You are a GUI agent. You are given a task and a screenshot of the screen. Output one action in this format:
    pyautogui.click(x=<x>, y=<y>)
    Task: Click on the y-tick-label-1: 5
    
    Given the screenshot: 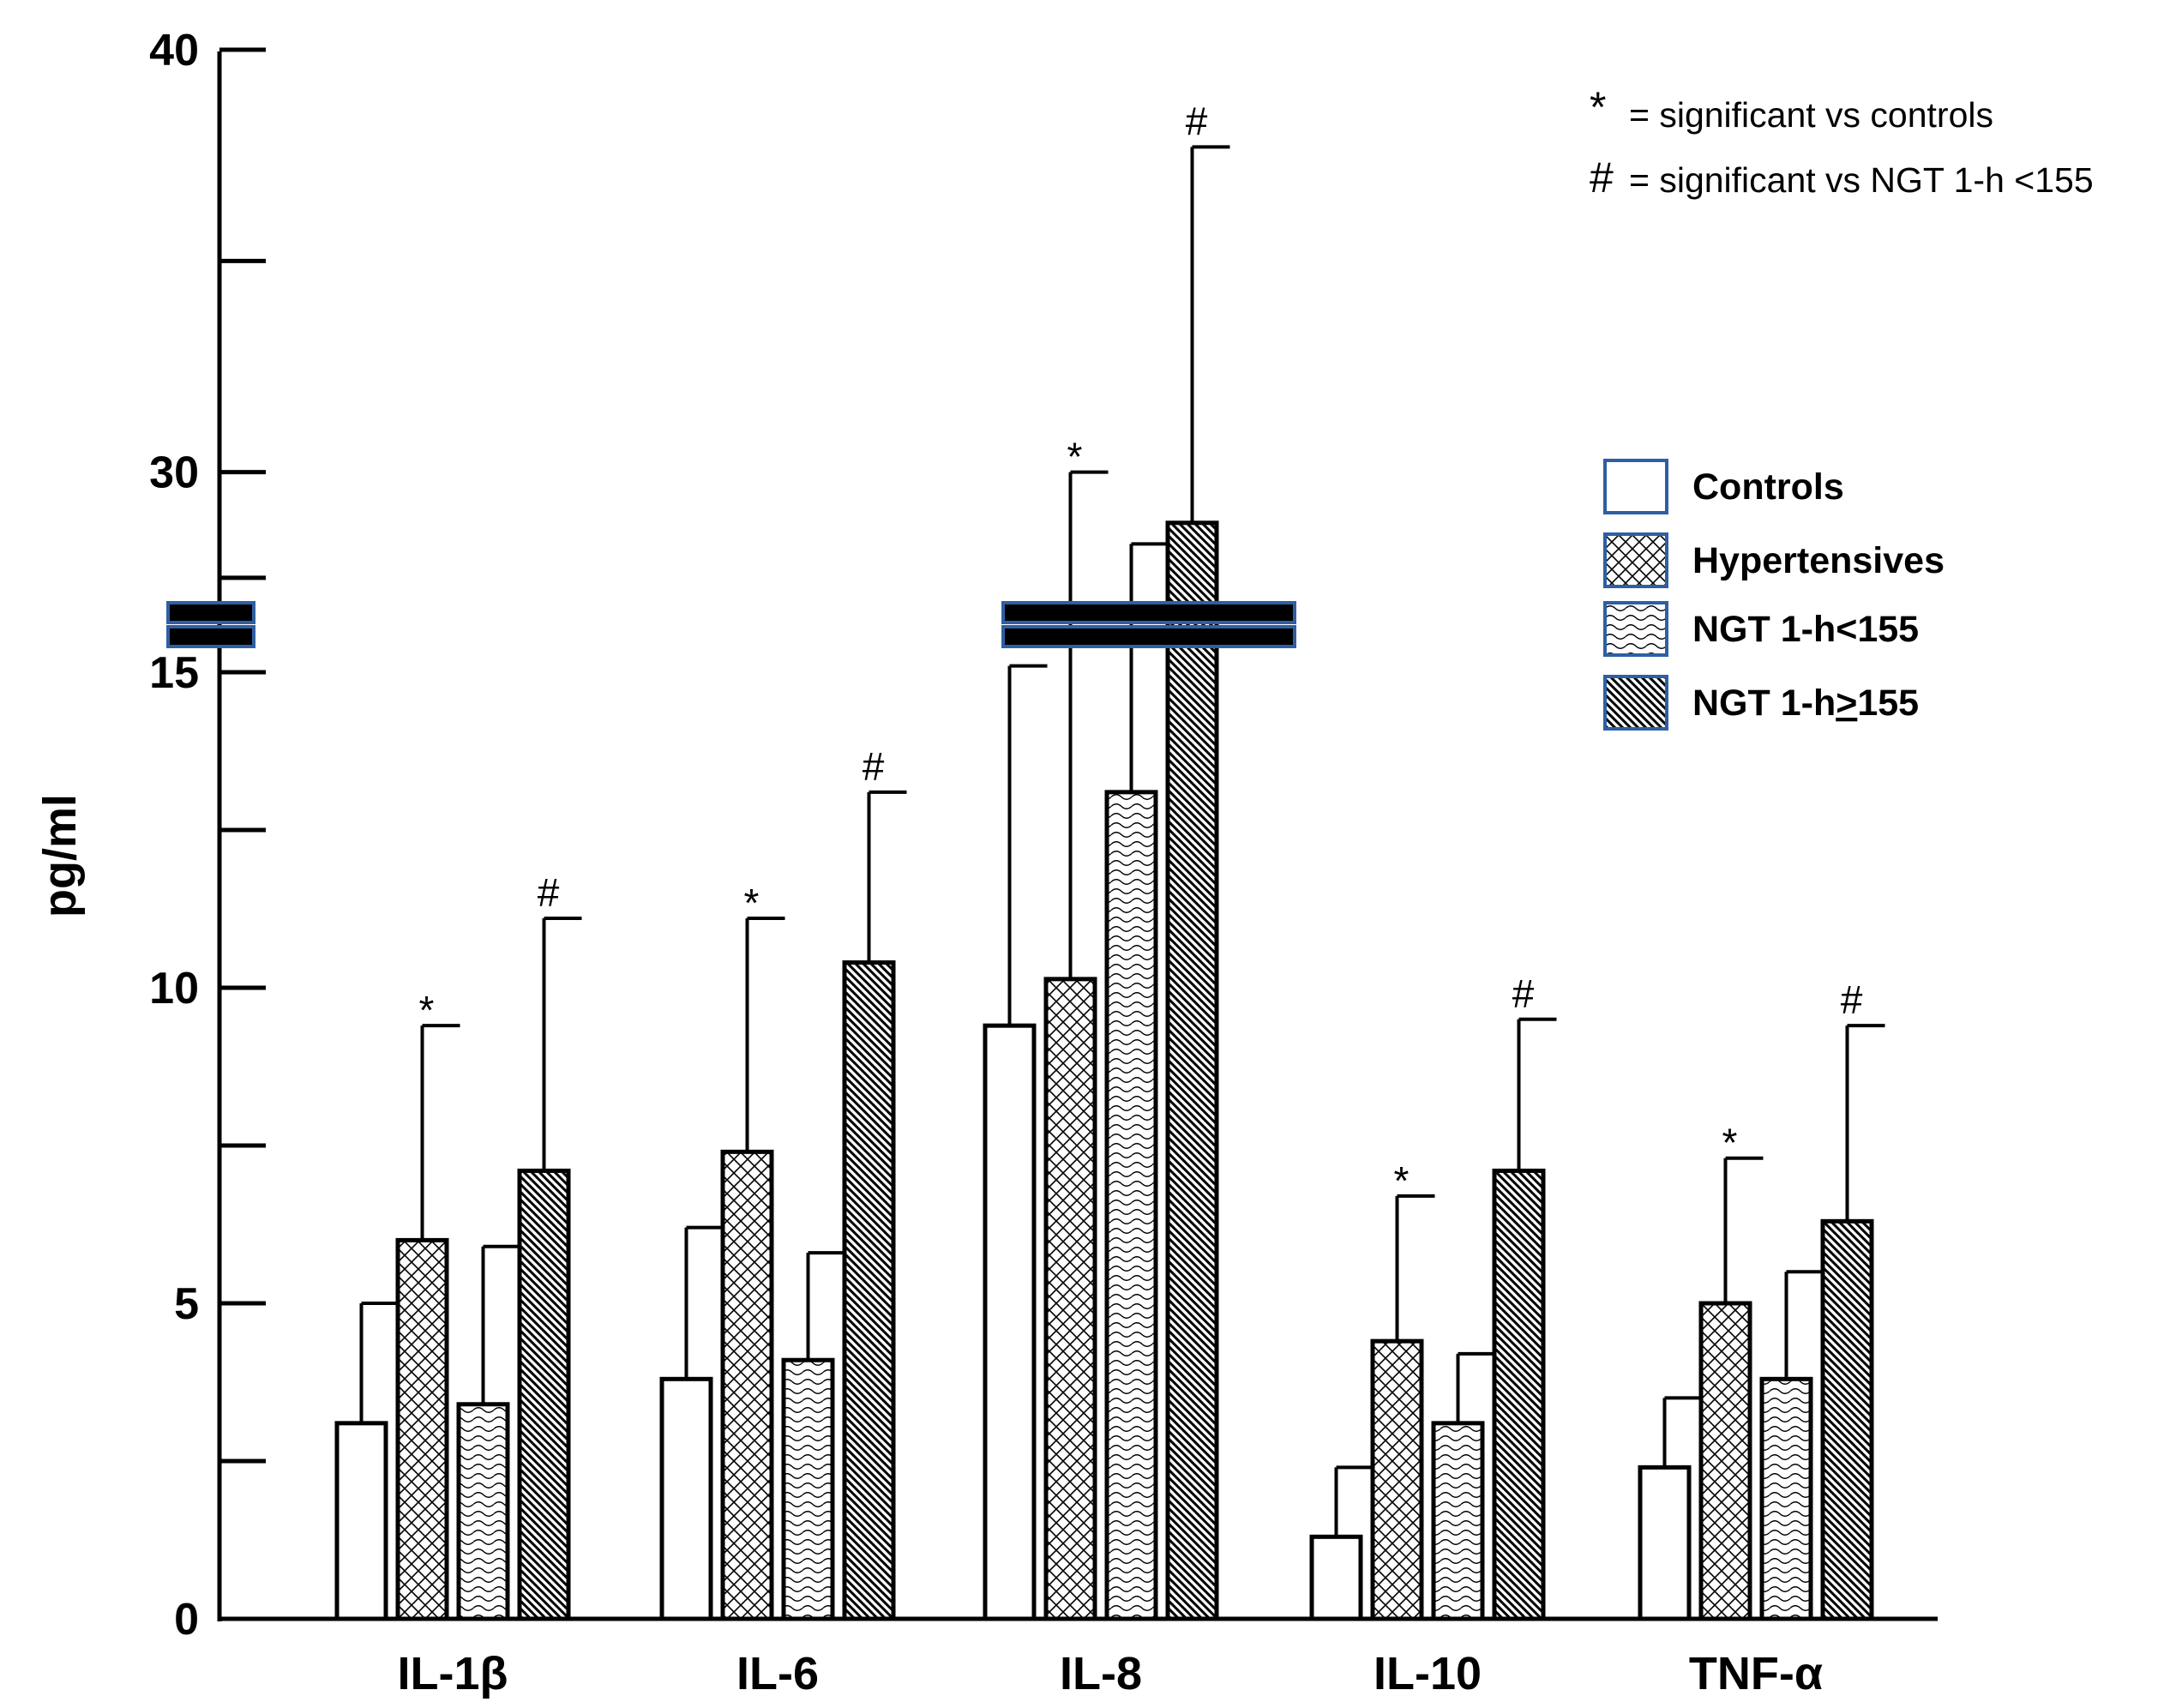 What is the action you would take?
    pyautogui.click(x=186, y=1304)
    